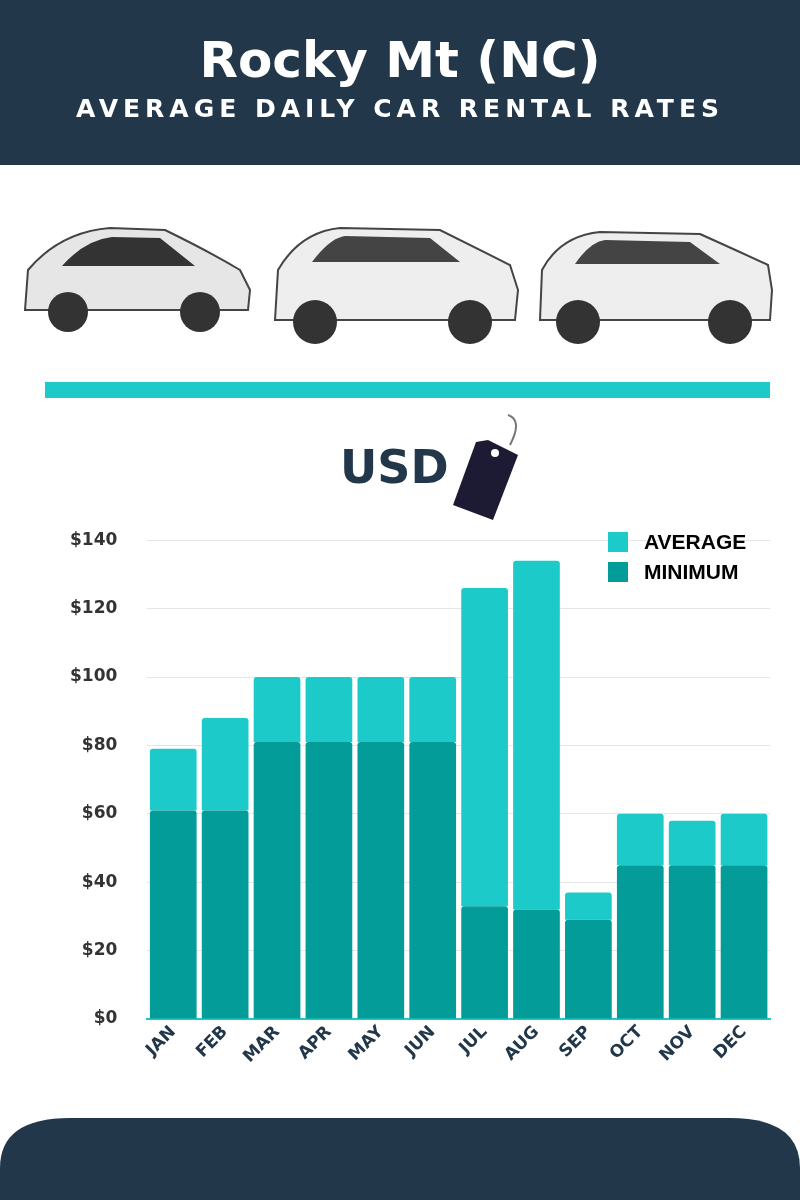 The width and height of the screenshot is (800, 1200). What do you see at coordinates (93, 538) in the screenshot?
I see `y-tick-label: $140` at bounding box center [93, 538].